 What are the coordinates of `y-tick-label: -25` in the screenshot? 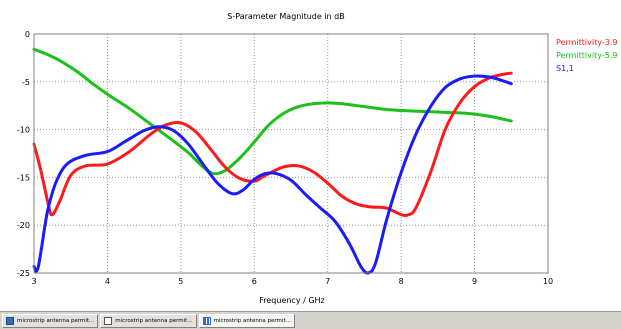 It's located at (23, 273).